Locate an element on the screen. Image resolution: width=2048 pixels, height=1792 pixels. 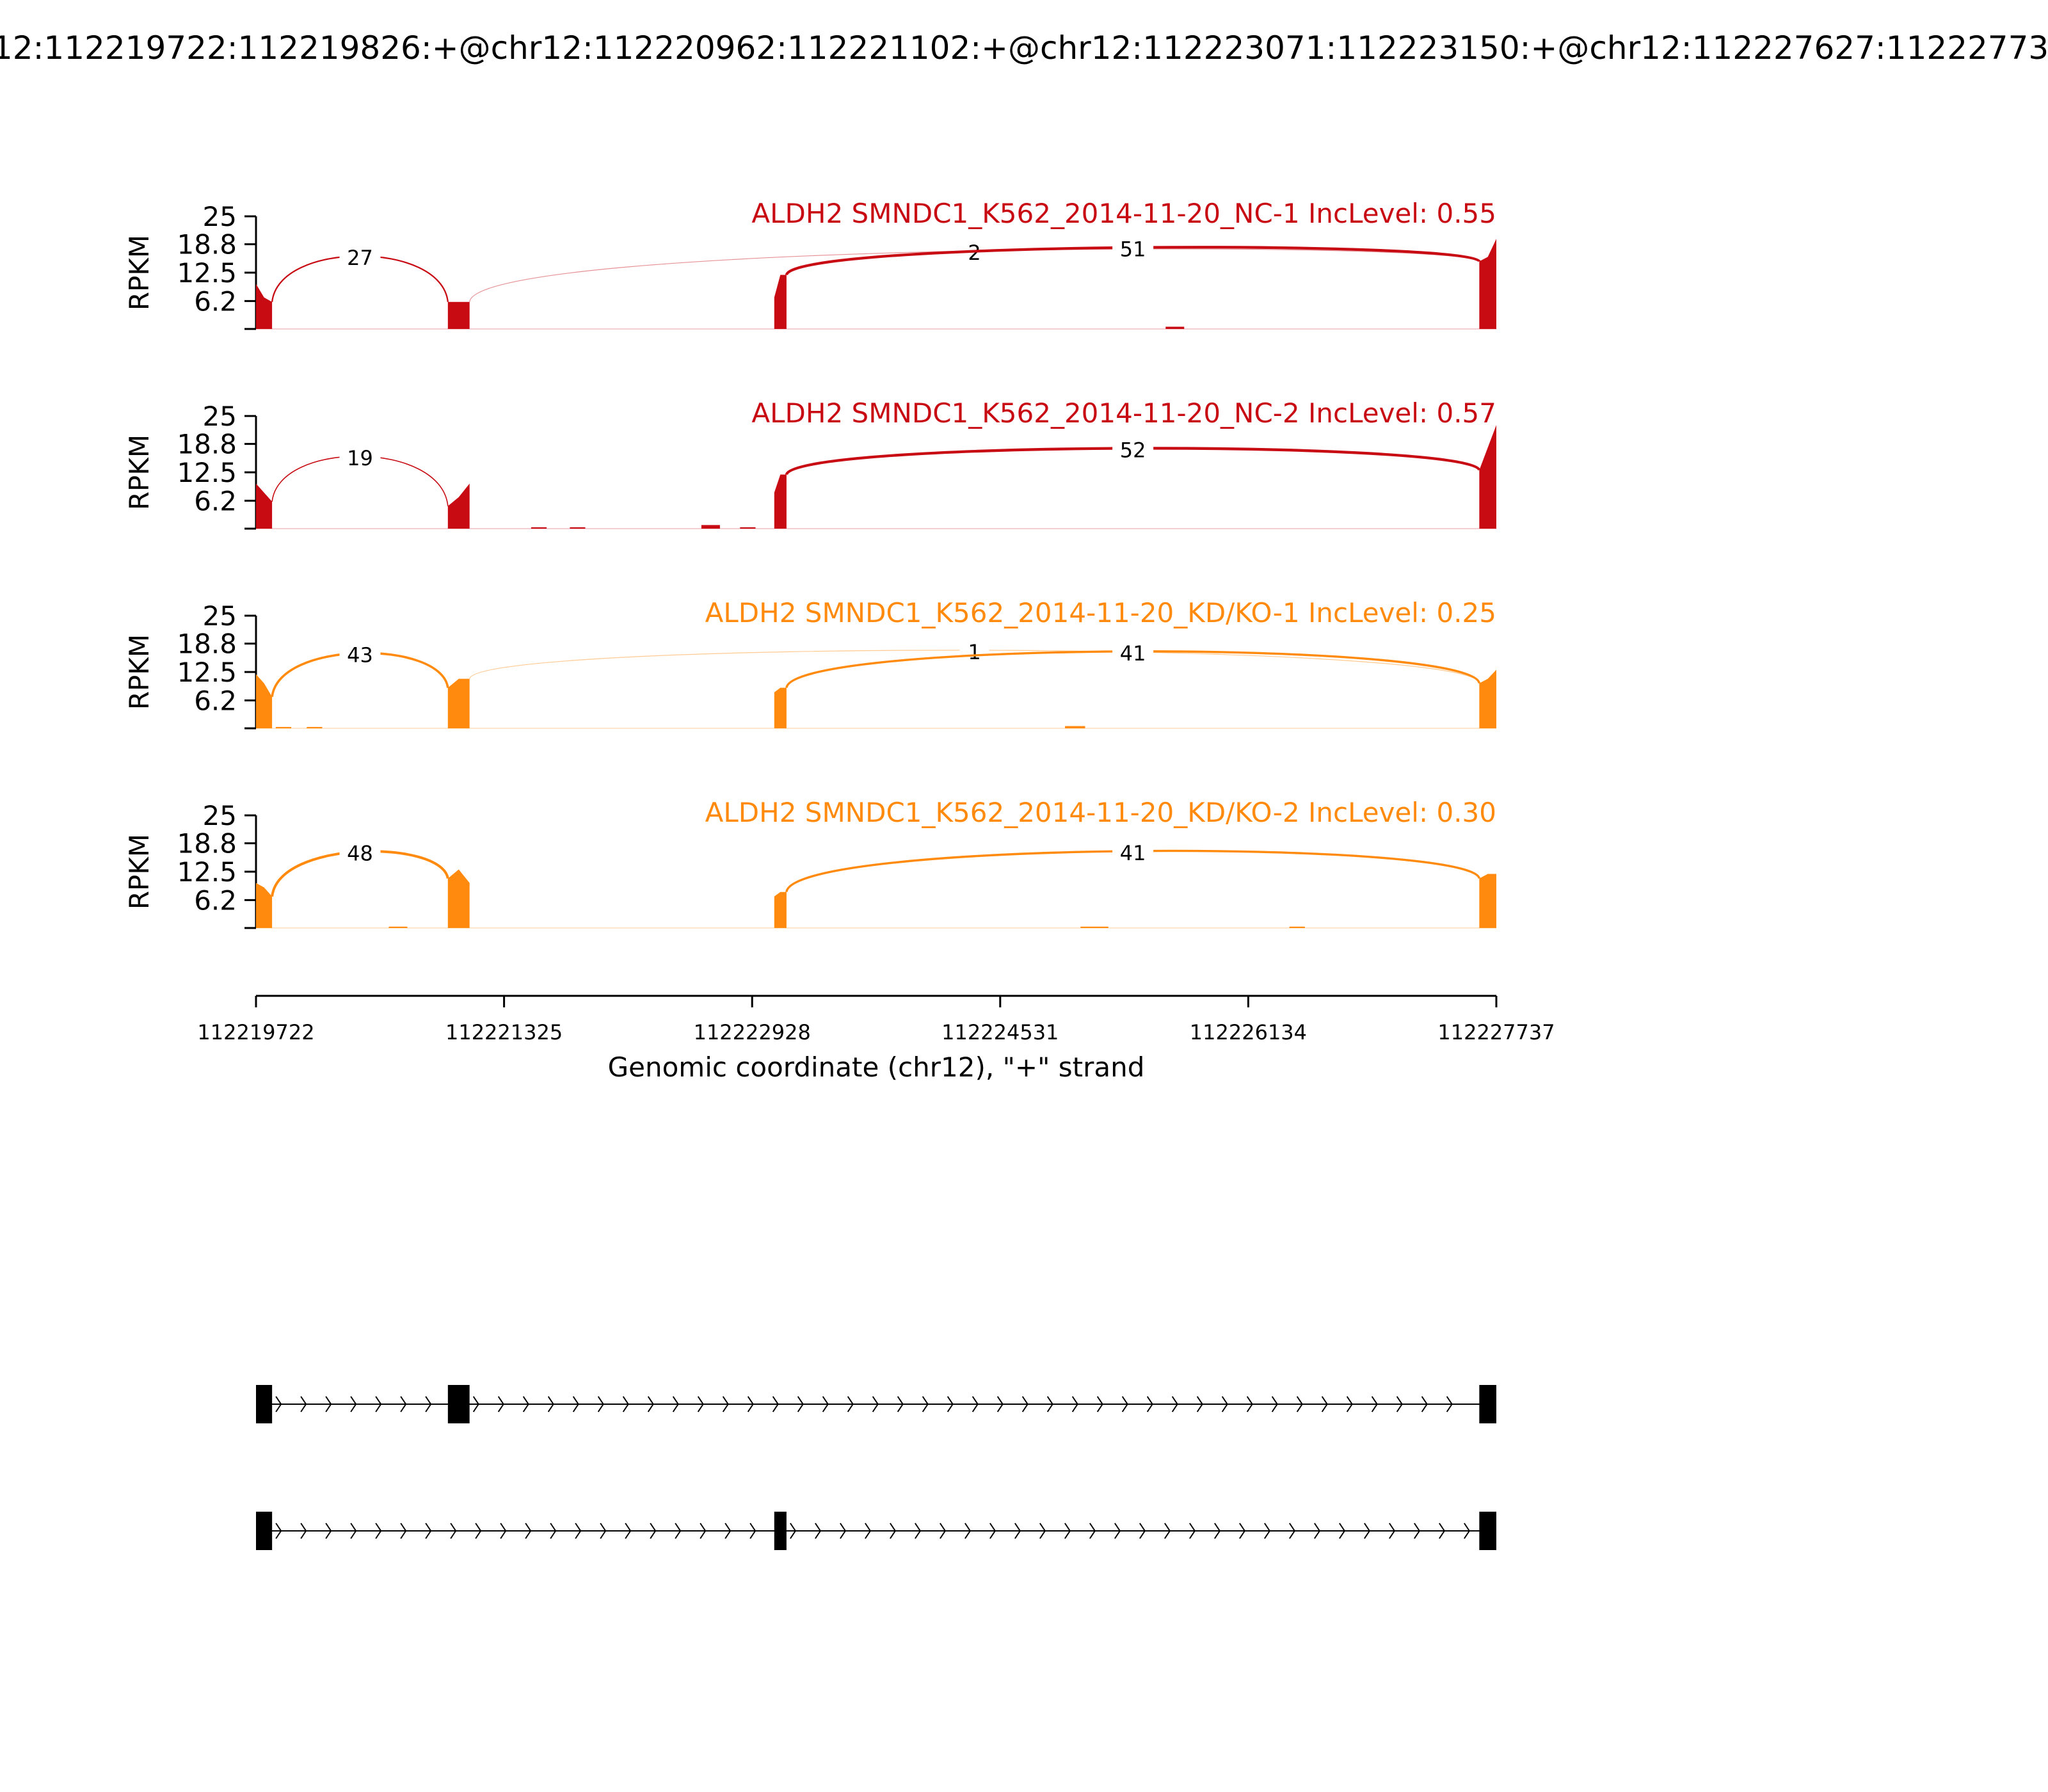
junction-count-label: 1 is located at coordinates (974, 652).